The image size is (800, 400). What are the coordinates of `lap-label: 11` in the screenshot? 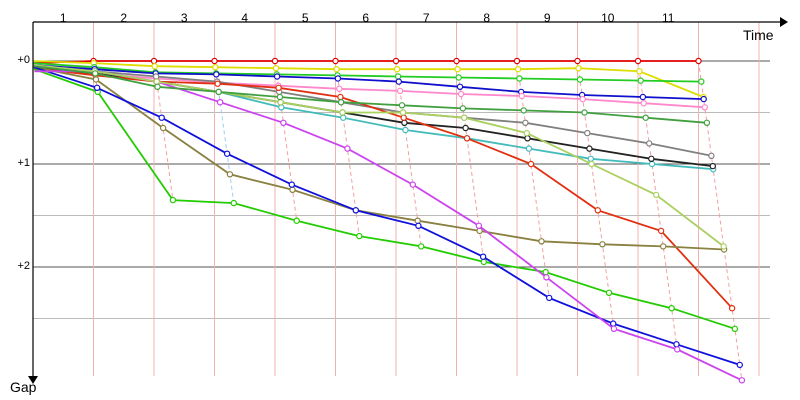 It's located at (668, 18).